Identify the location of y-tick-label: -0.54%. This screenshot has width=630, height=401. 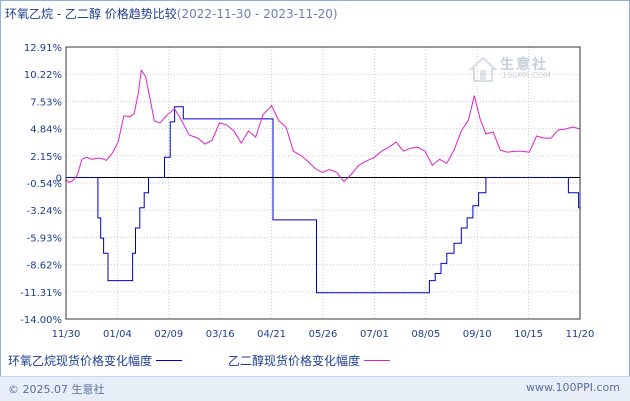
(44, 184).